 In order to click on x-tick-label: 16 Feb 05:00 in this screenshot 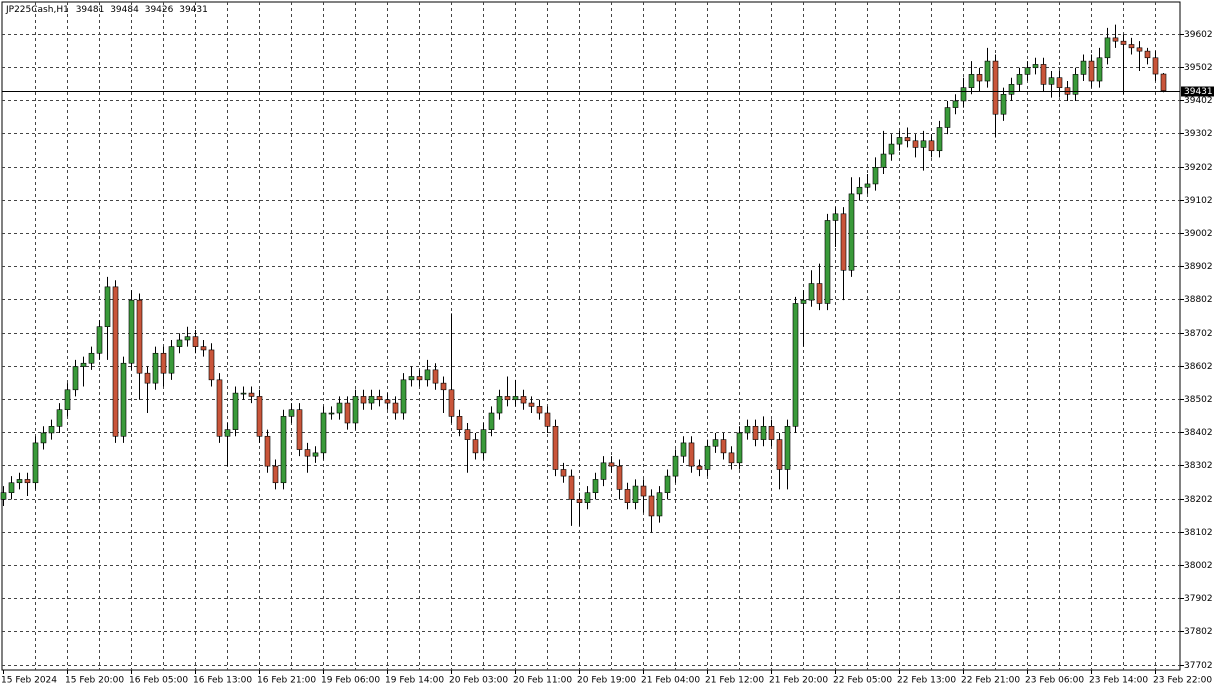, I will do `click(158, 681)`.